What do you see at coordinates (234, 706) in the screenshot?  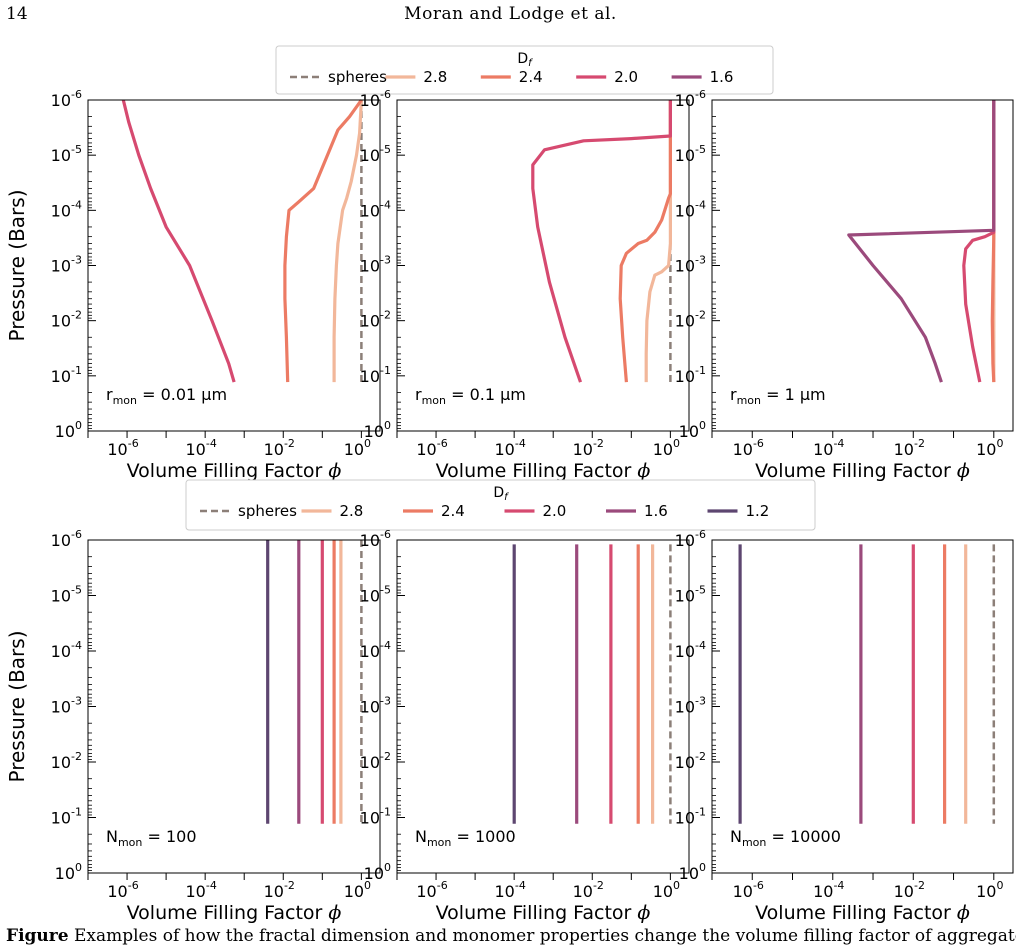 I see `plot-frame` at bounding box center [234, 706].